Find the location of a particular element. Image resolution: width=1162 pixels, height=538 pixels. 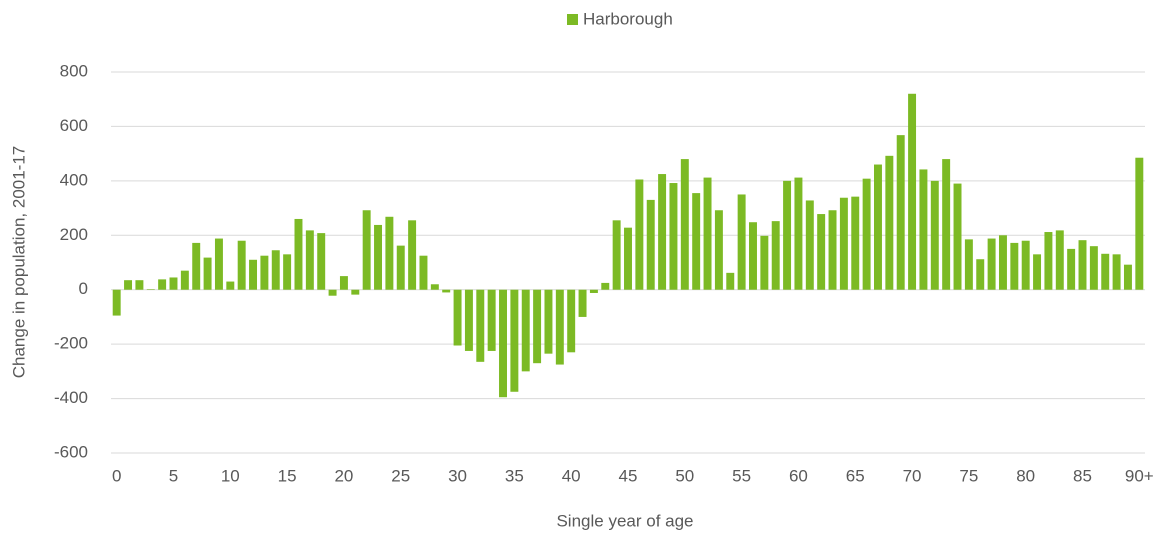

x-tick-label: 35 is located at coordinates (514, 475).